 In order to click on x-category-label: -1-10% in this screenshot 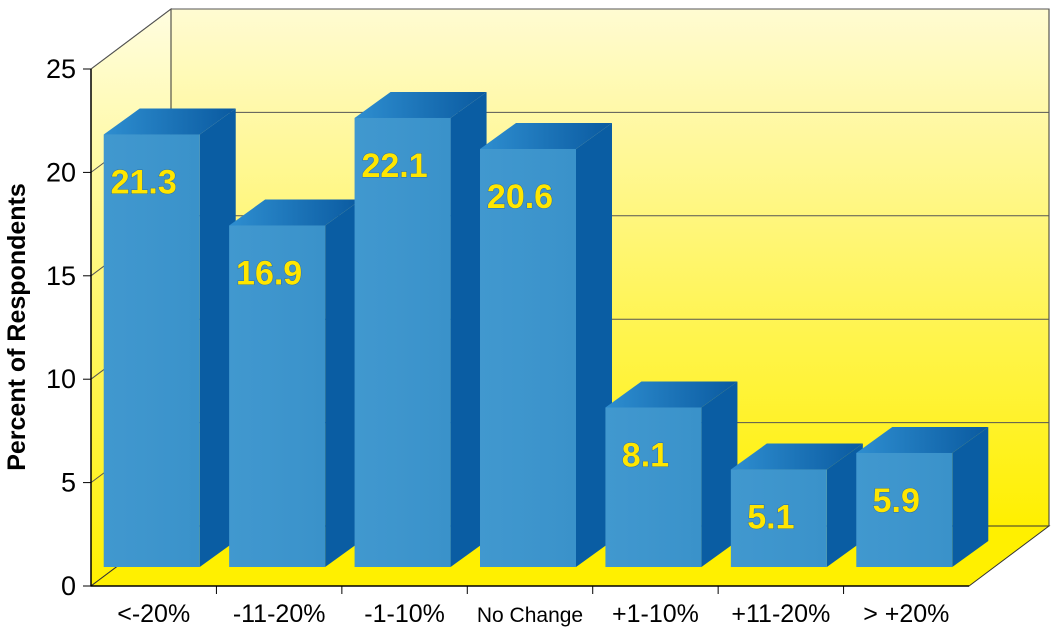, I will do `click(404, 614)`.